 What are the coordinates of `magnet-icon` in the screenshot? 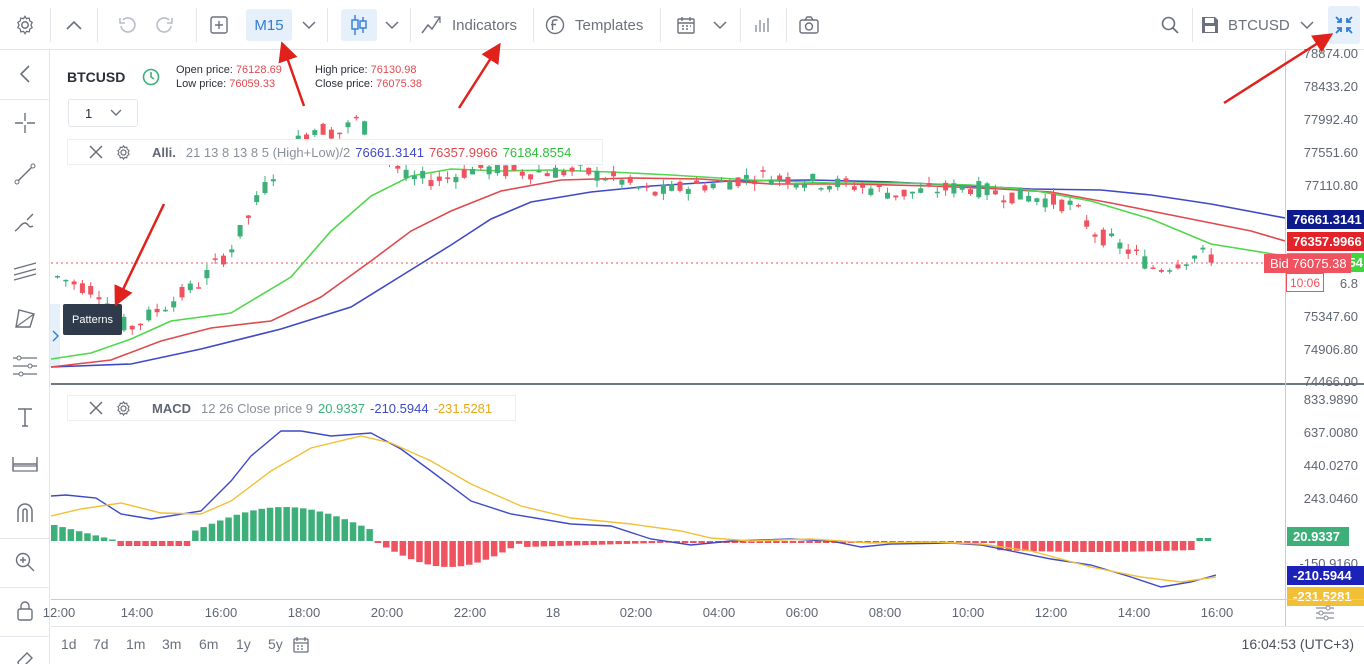 It's located at (25, 513).